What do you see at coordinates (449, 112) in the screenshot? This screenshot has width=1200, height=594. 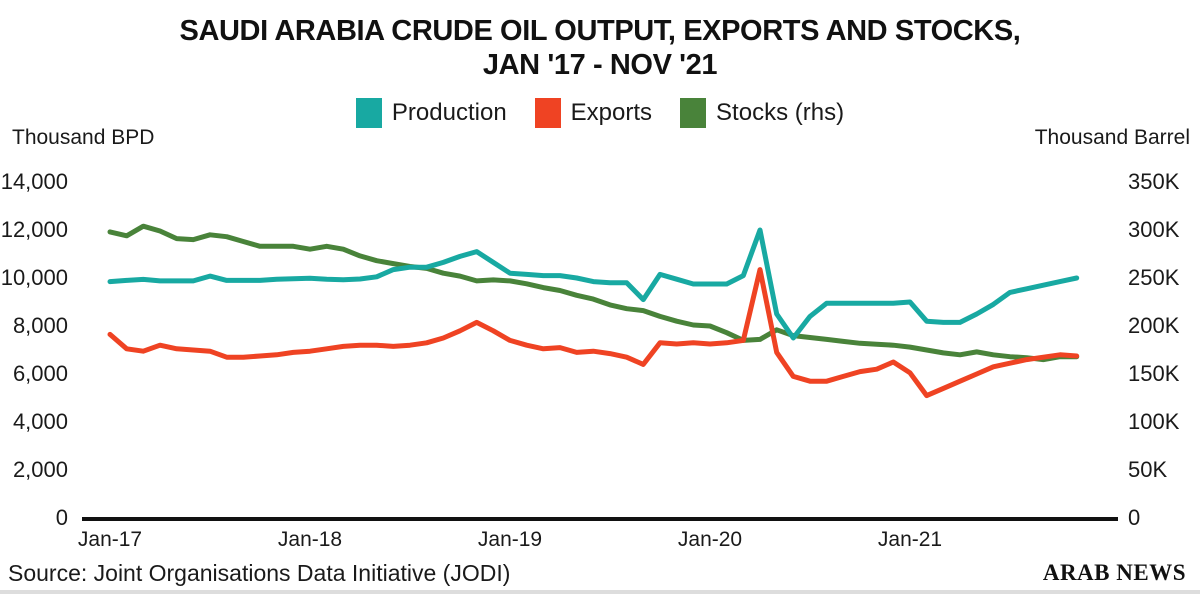 I see `legend-label-production: Production` at bounding box center [449, 112].